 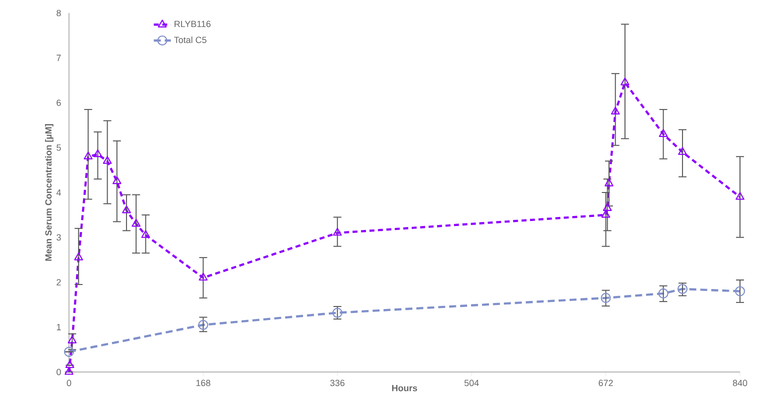 What do you see at coordinates (58, 282) in the screenshot?
I see `y-tick-label: 2` at bounding box center [58, 282].